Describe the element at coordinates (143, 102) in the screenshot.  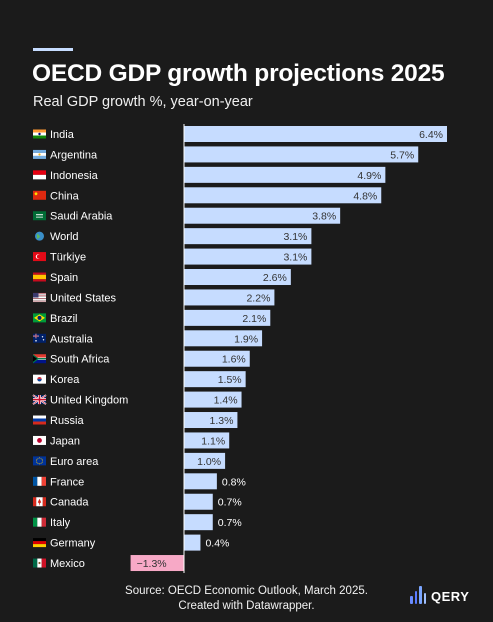
I see `chart-subtitle: Real GDP growth %, year-on-year` at that location.